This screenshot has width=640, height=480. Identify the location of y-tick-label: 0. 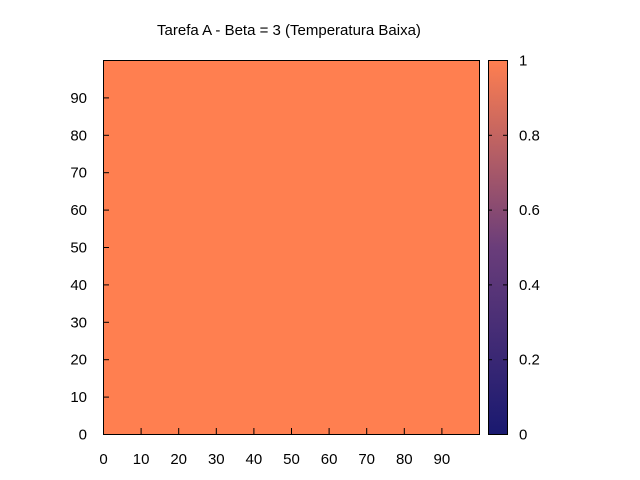
(83, 435).